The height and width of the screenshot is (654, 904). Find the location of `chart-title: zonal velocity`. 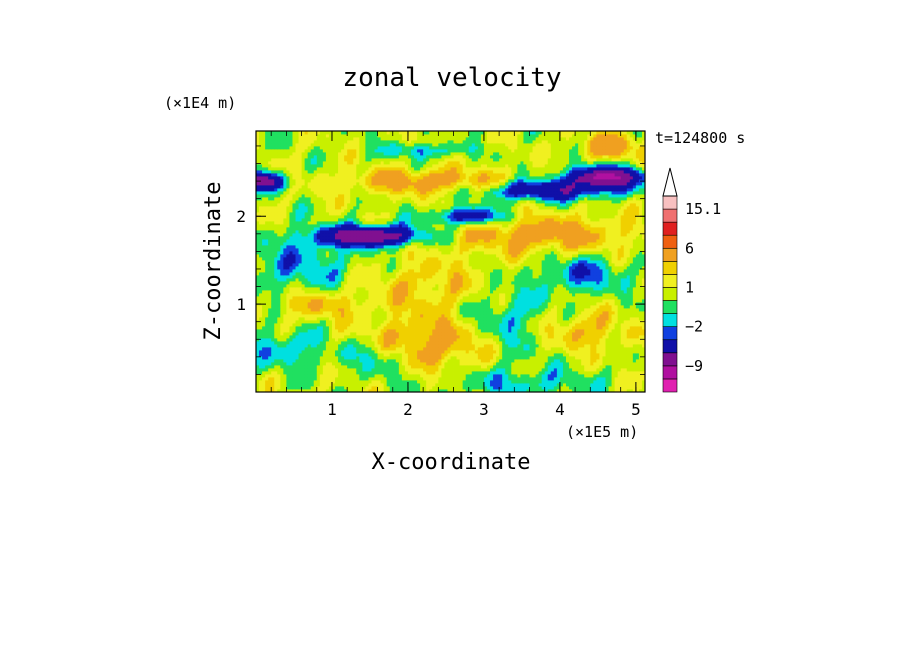

chart-title: zonal velocity is located at coordinates (451, 78).